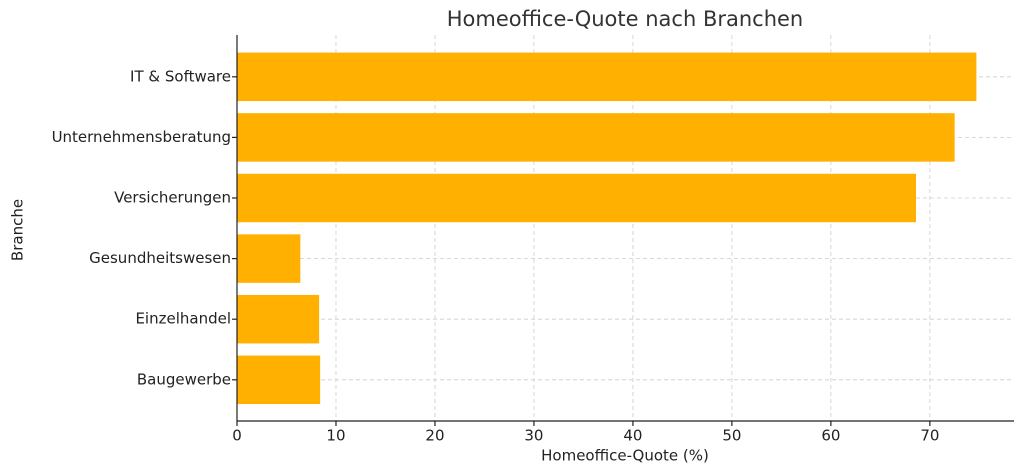  What do you see at coordinates (625, 456) in the screenshot?
I see `x-axis-label: Homeoffice-Quote (%)` at bounding box center [625, 456].